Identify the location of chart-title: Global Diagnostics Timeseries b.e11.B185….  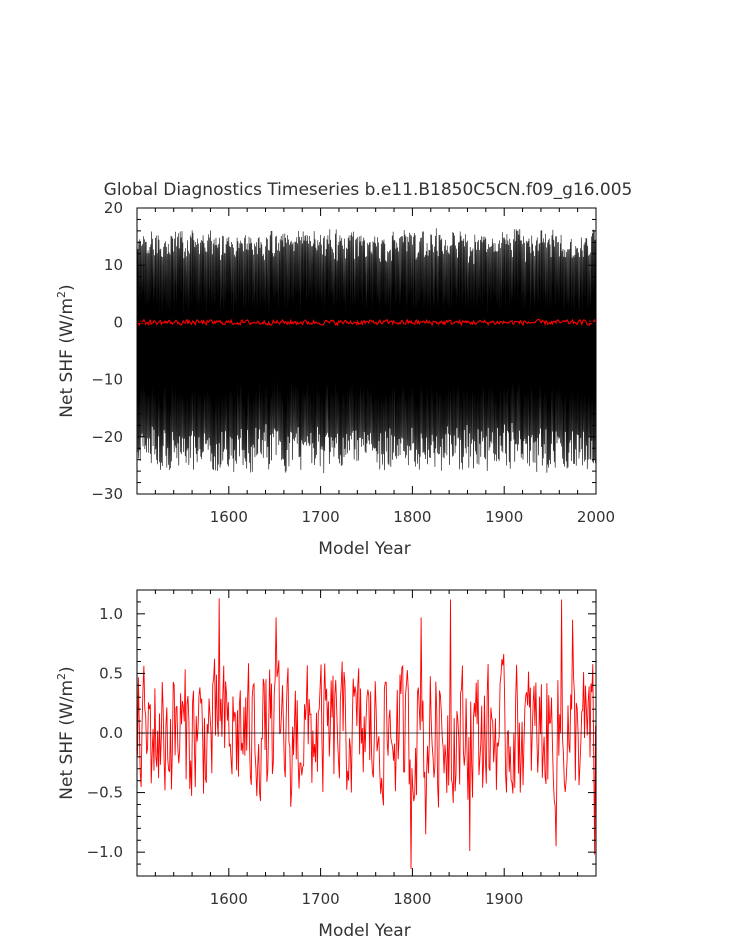
(368, 190).